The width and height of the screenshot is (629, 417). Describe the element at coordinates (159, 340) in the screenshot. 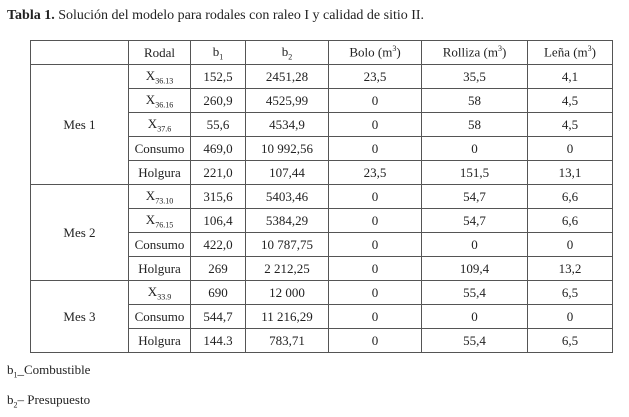

I see `cell: Holgura` at that location.